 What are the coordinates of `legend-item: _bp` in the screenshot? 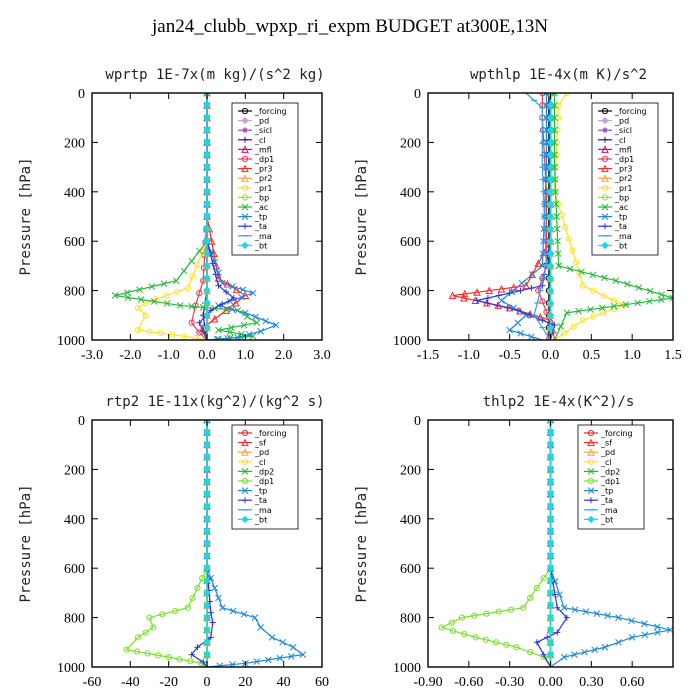 It's located at (613, 197).